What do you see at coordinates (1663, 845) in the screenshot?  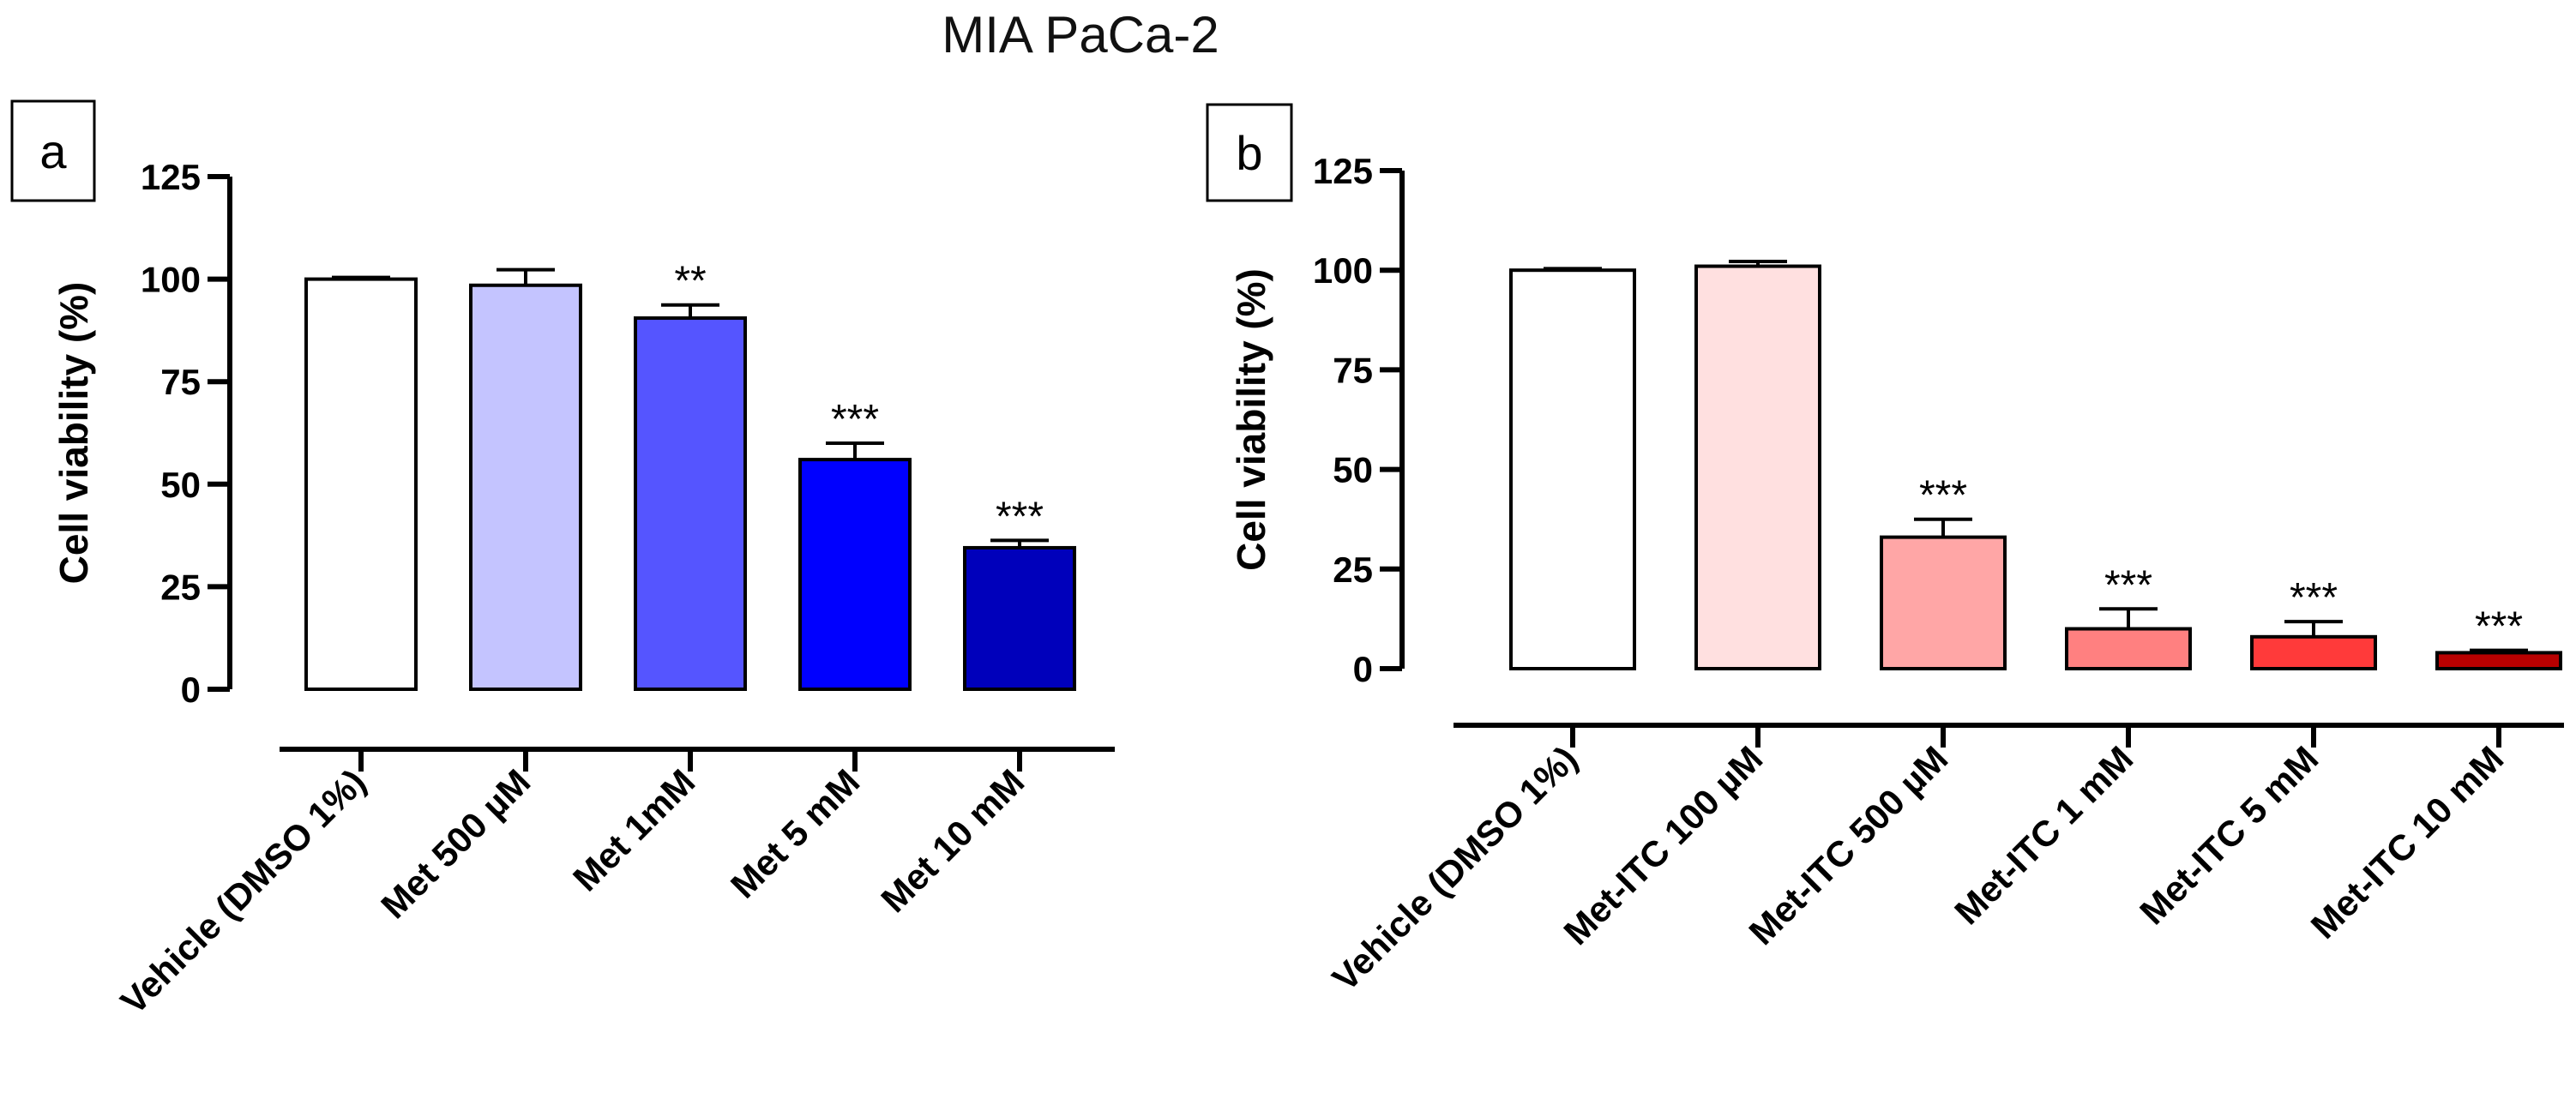 I see `panel-b-category-label: Met-ITC 100 µM` at bounding box center [1663, 845].